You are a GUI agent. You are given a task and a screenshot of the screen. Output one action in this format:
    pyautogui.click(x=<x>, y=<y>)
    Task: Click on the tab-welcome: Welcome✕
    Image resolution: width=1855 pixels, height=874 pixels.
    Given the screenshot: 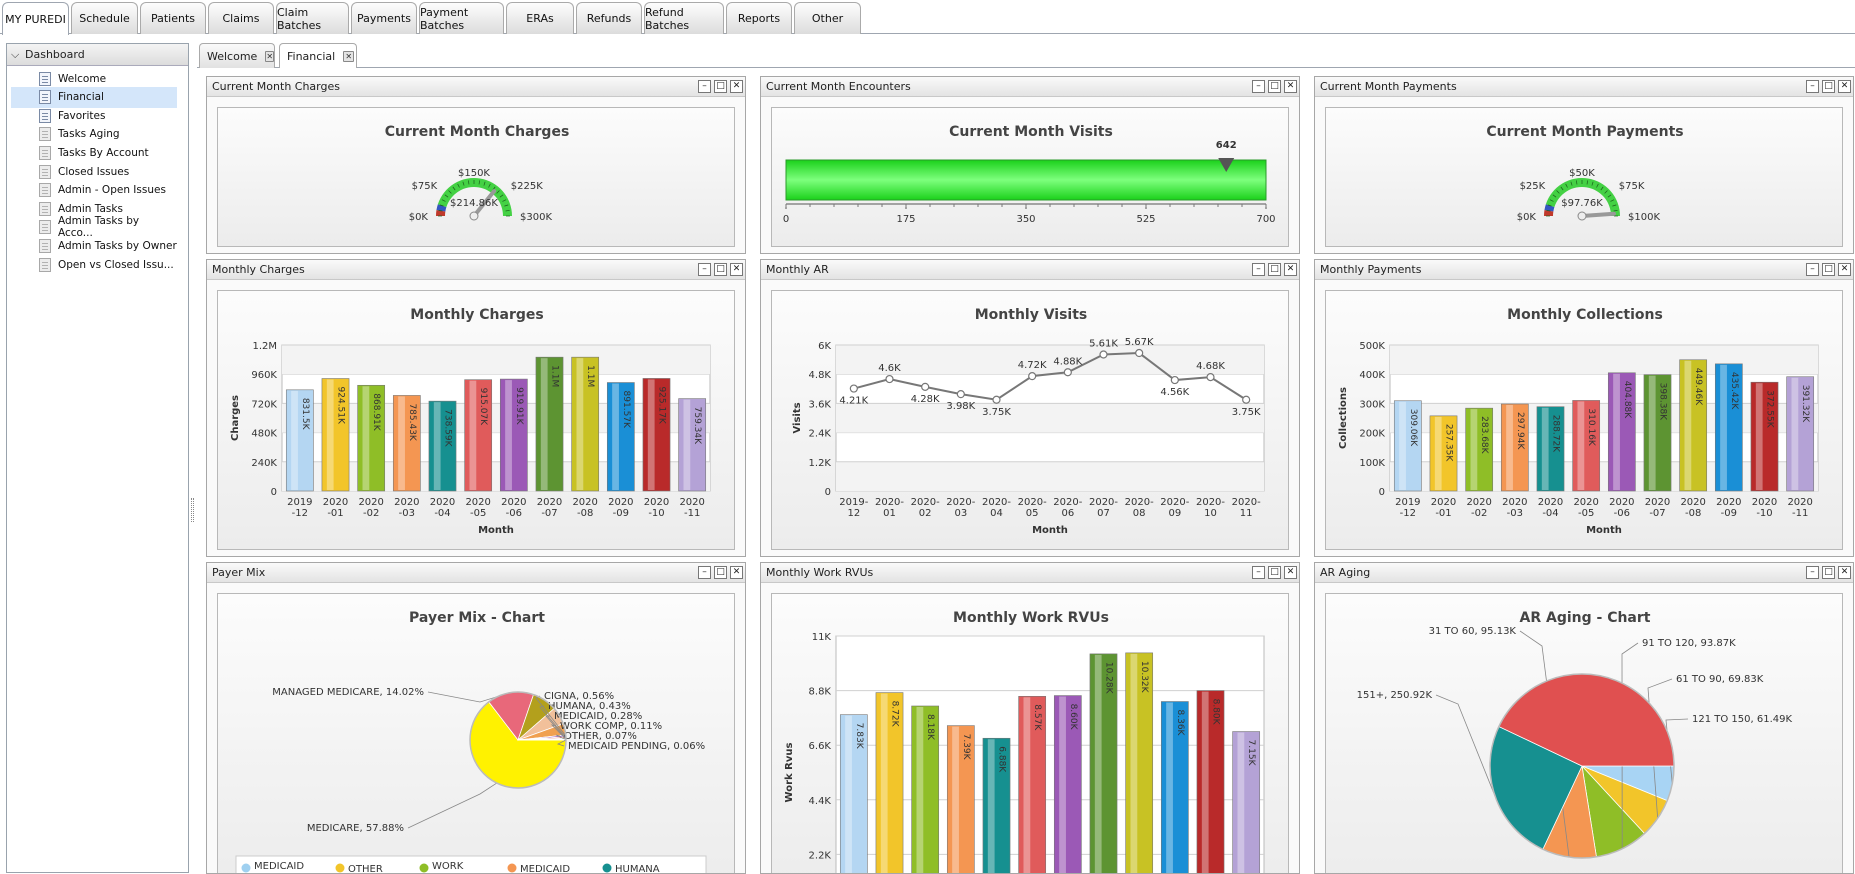 What is the action you would take?
    pyautogui.click(x=237, y=55)
    